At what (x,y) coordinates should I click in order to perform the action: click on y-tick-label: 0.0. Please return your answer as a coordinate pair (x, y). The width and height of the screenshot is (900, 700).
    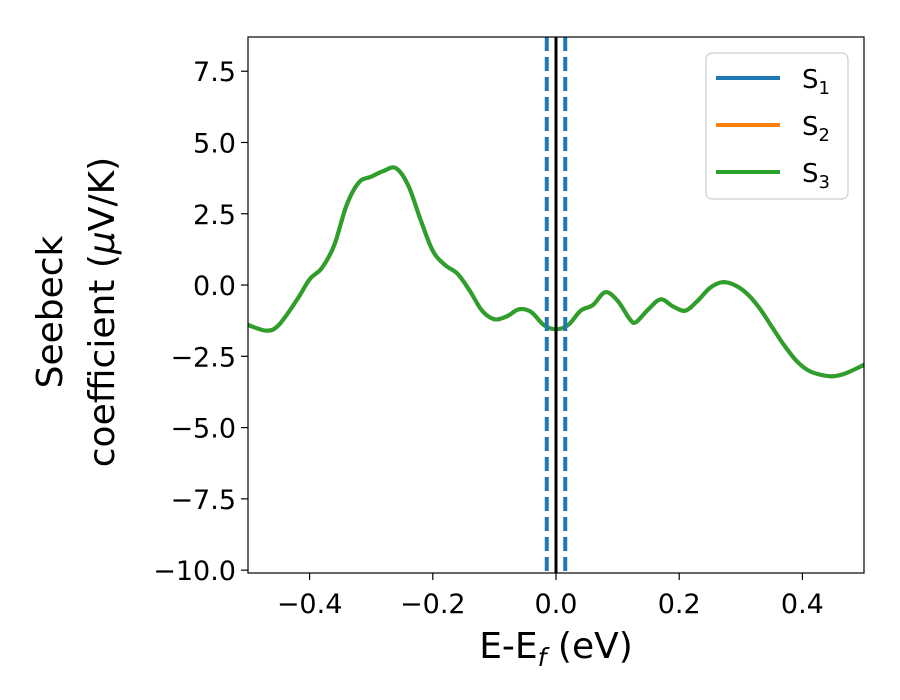
    Looking at the image, I should click on (214, 286).